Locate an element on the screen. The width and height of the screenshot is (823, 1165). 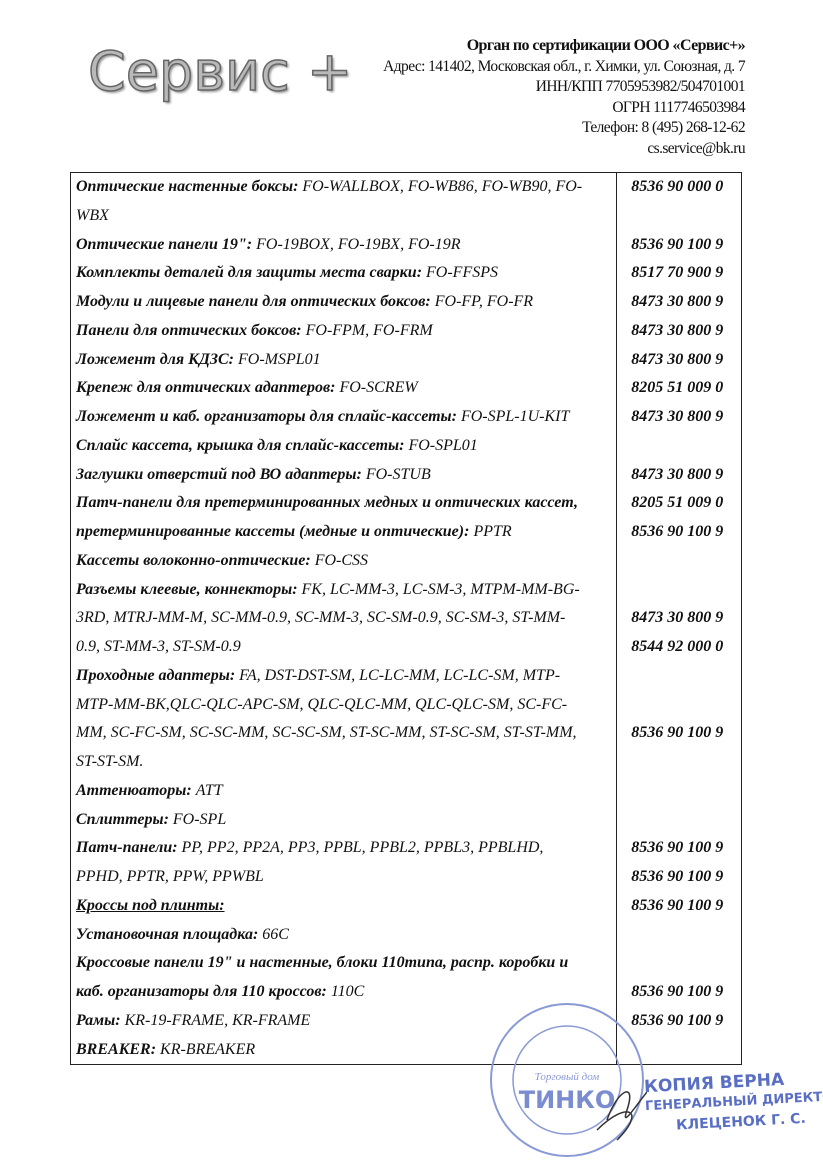
product-models: FO-MSPL01 is located at coordinates (277, 359).